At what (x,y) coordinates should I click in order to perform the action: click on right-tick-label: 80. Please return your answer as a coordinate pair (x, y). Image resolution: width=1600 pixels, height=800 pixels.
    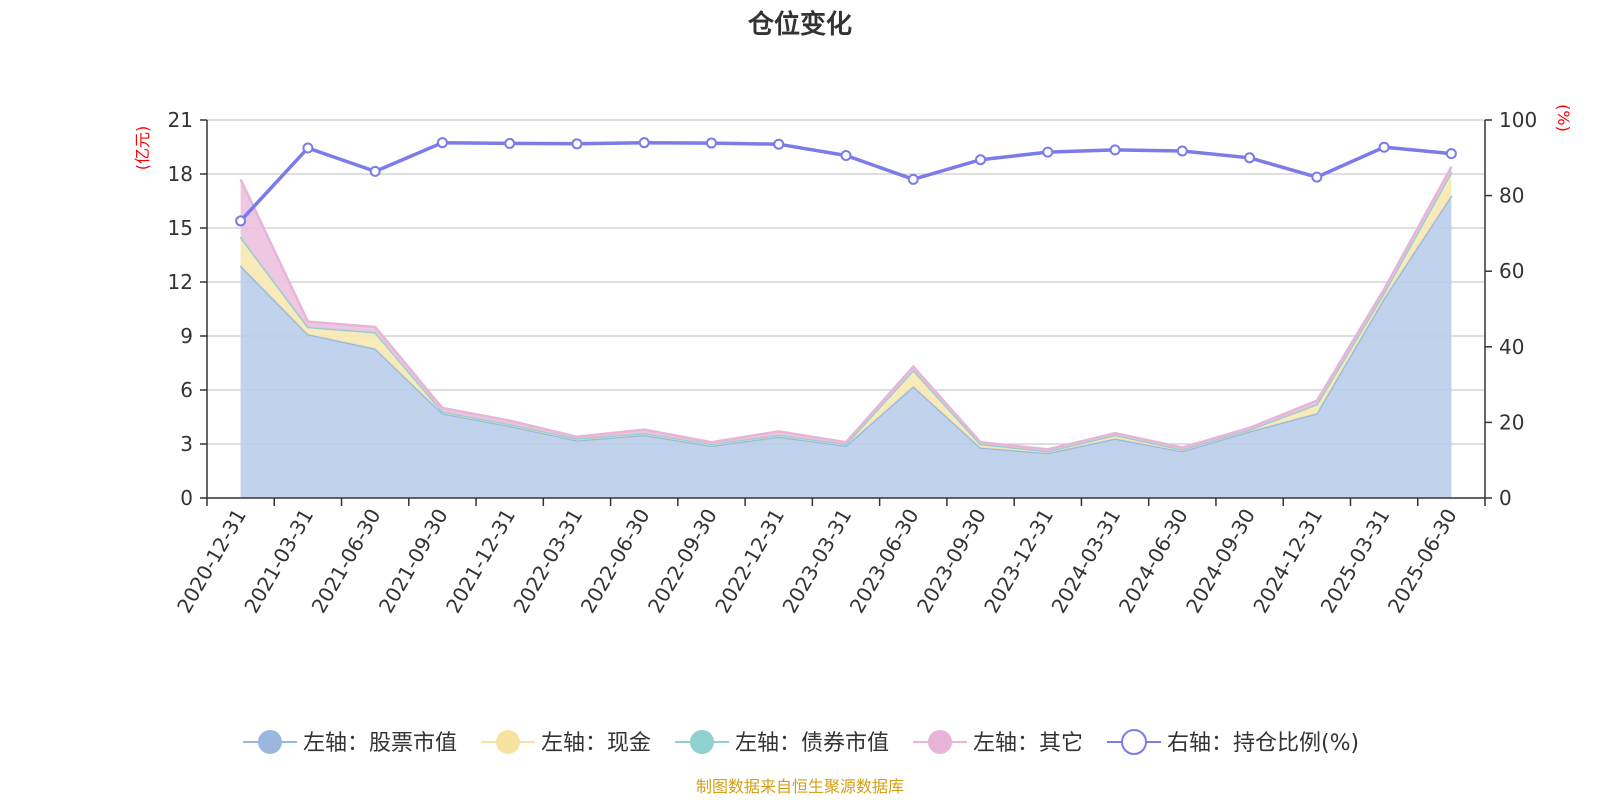
    Looking at the image, I should click on (1511, 196).